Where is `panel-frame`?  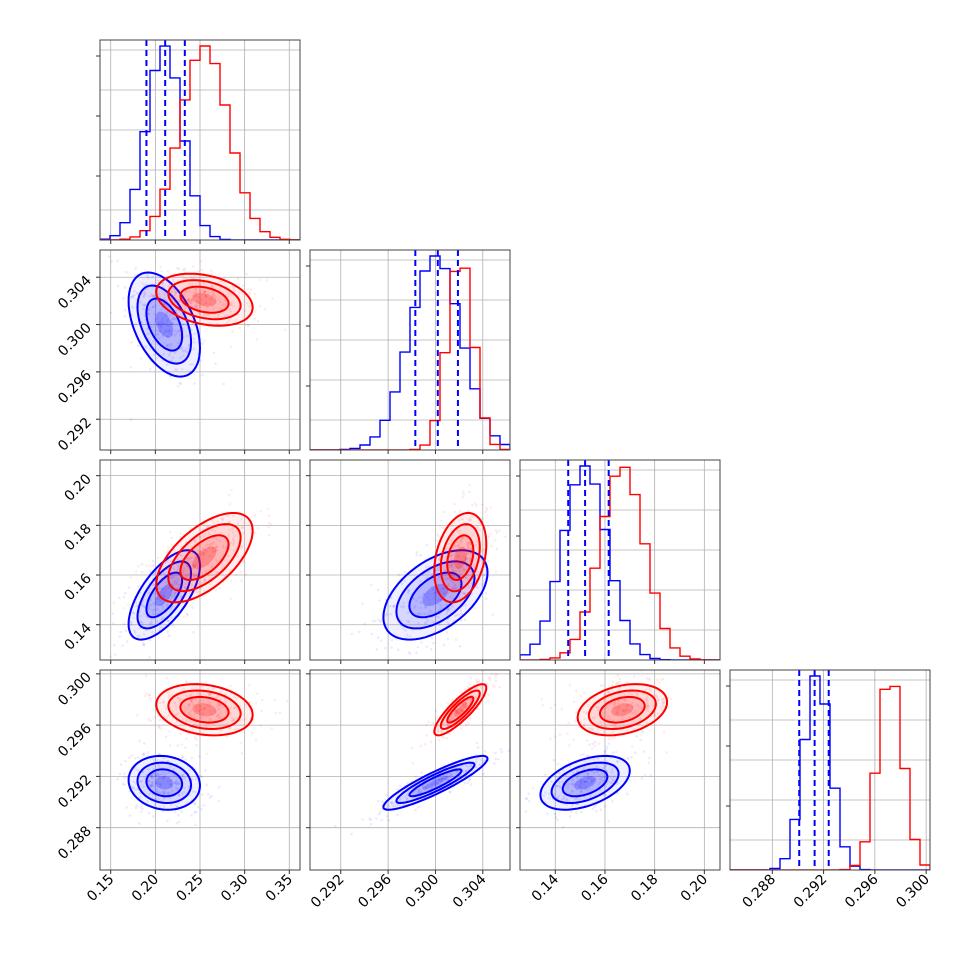 panel-frame is located at coordinates (410, 560).